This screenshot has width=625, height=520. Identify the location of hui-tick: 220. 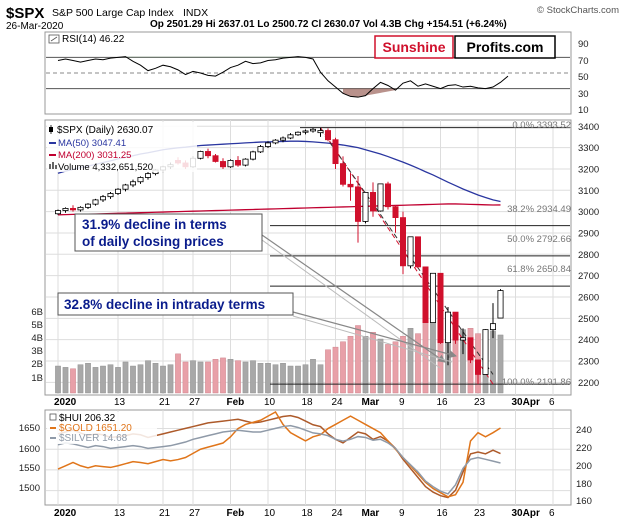
(584, 448).